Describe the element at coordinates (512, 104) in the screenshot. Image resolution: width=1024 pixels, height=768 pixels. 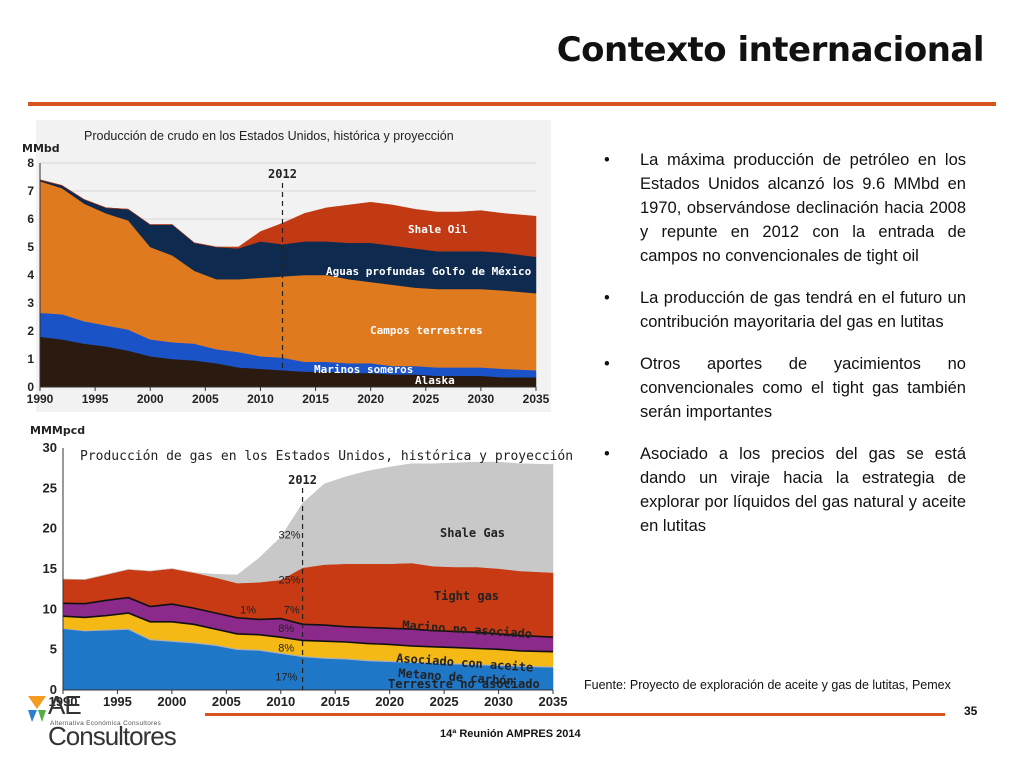
I see `title-divider` at that location.